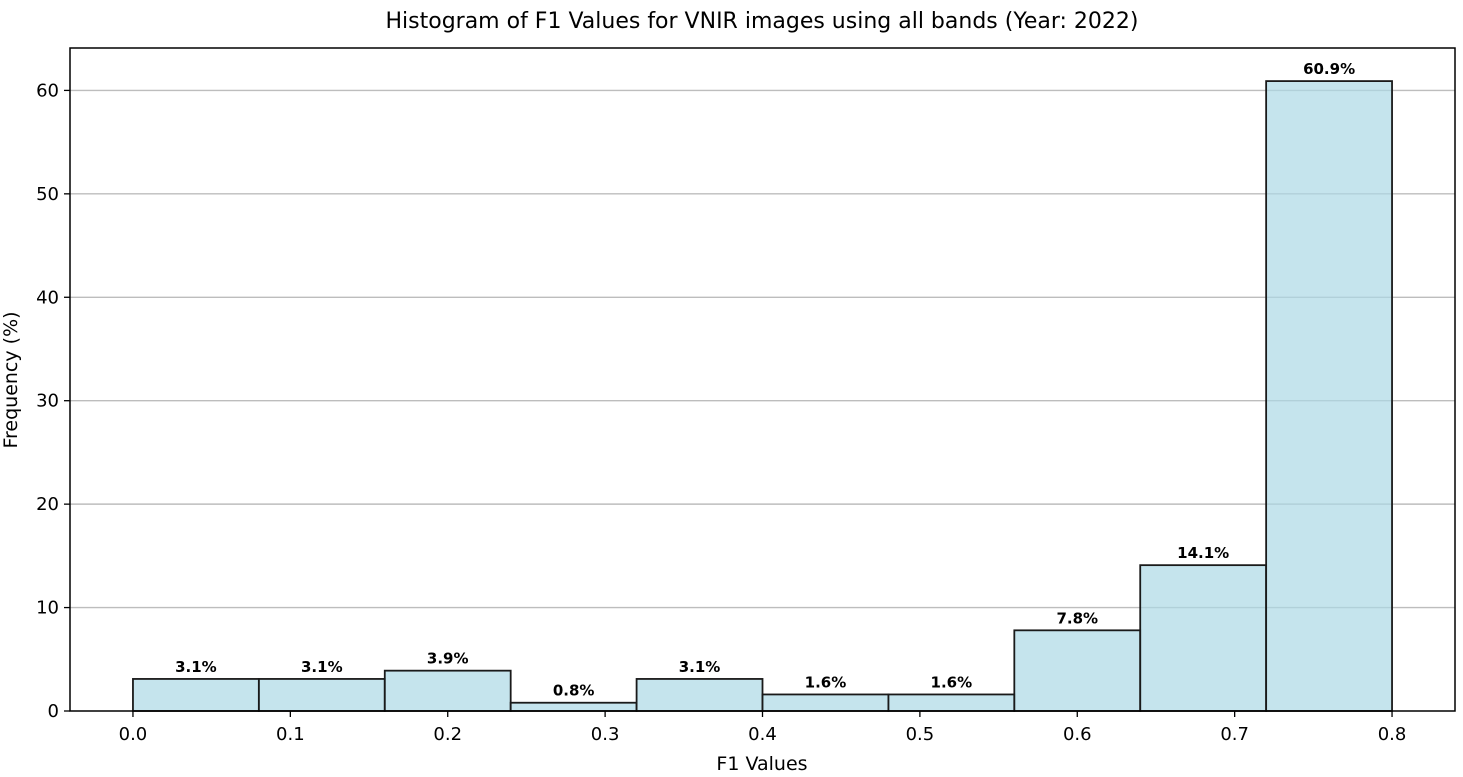 The width and height of the screenshot is (1463, 777). Describe the element at coordinates (47, 297) in the screenshot. I see `y-tick-label: 40` at that location.